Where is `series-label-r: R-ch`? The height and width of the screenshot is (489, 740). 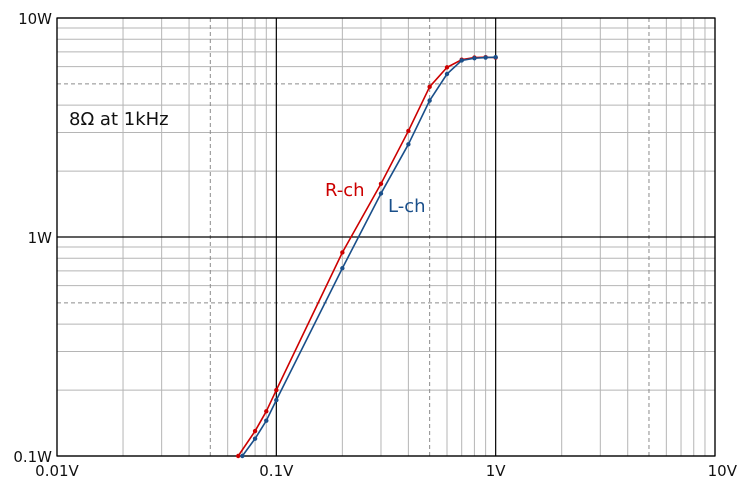 series-label-r: R-ch is located at coordinates (345, 190).